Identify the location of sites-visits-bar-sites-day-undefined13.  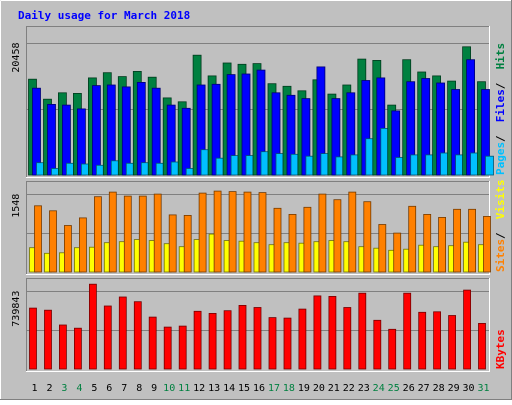
(217, 231).